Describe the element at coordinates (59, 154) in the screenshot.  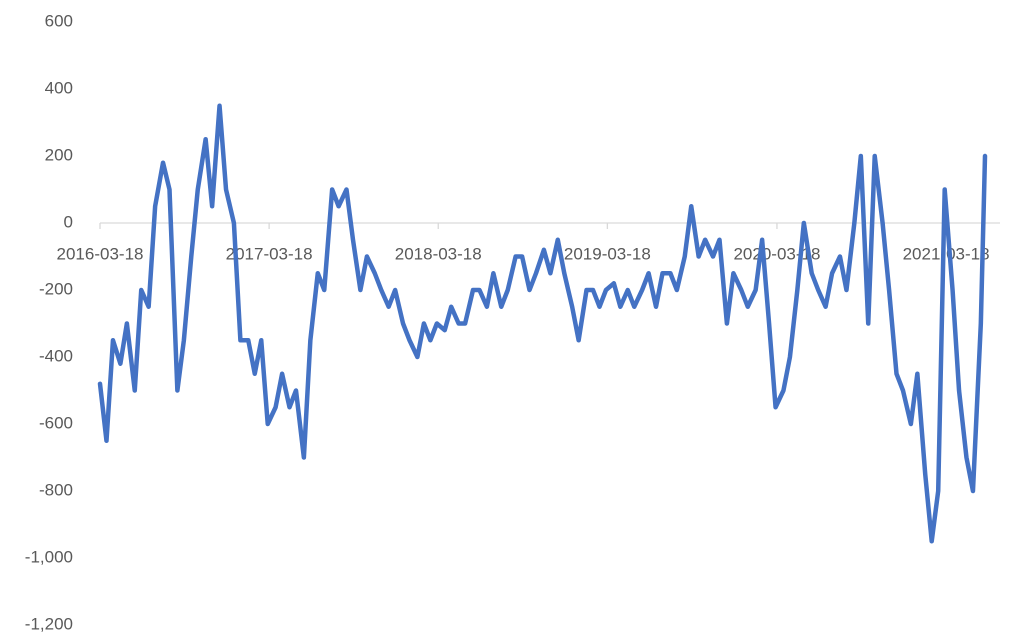
I see `y-tick-label: 200` at that location.